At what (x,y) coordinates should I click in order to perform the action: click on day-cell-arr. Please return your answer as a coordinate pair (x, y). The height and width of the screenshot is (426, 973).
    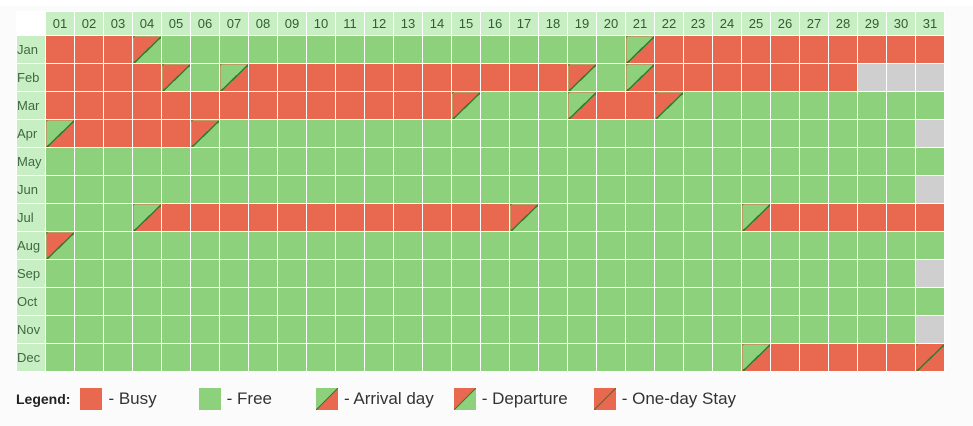
    Looking at the image, I should click on (60, 133).